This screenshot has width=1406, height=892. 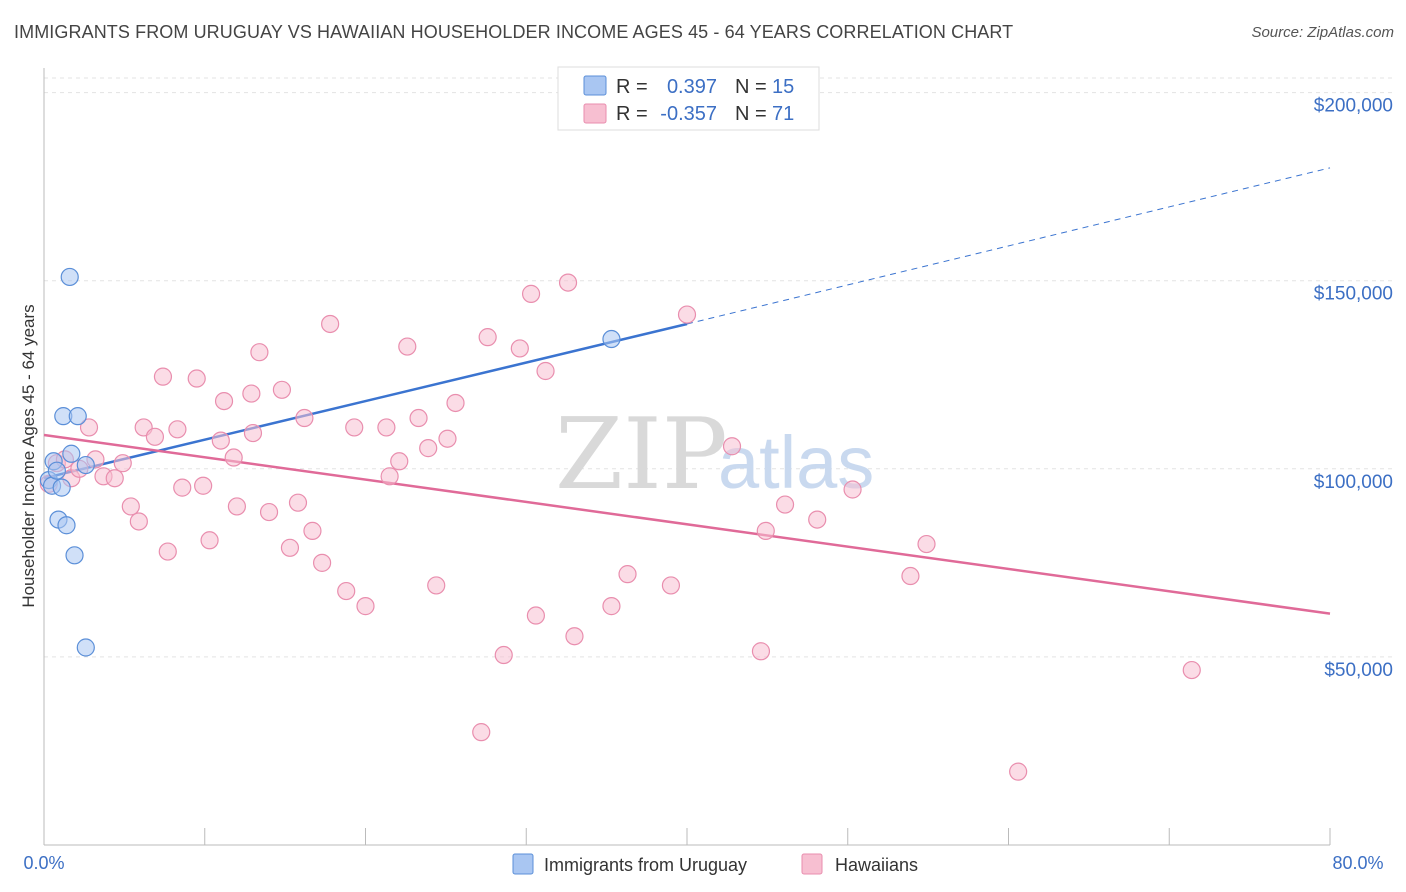 I want to click on correlation-legend: R = 0.397 N = 15 R = -0.357 N = 71, so click(x=688, y=98).